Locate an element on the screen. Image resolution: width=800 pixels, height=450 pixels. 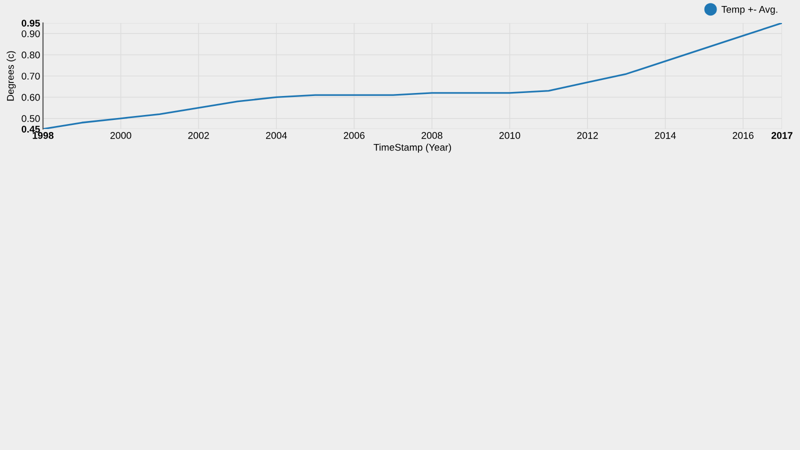
y-tick-label: 0.90 is located at coordinates (31, 34).